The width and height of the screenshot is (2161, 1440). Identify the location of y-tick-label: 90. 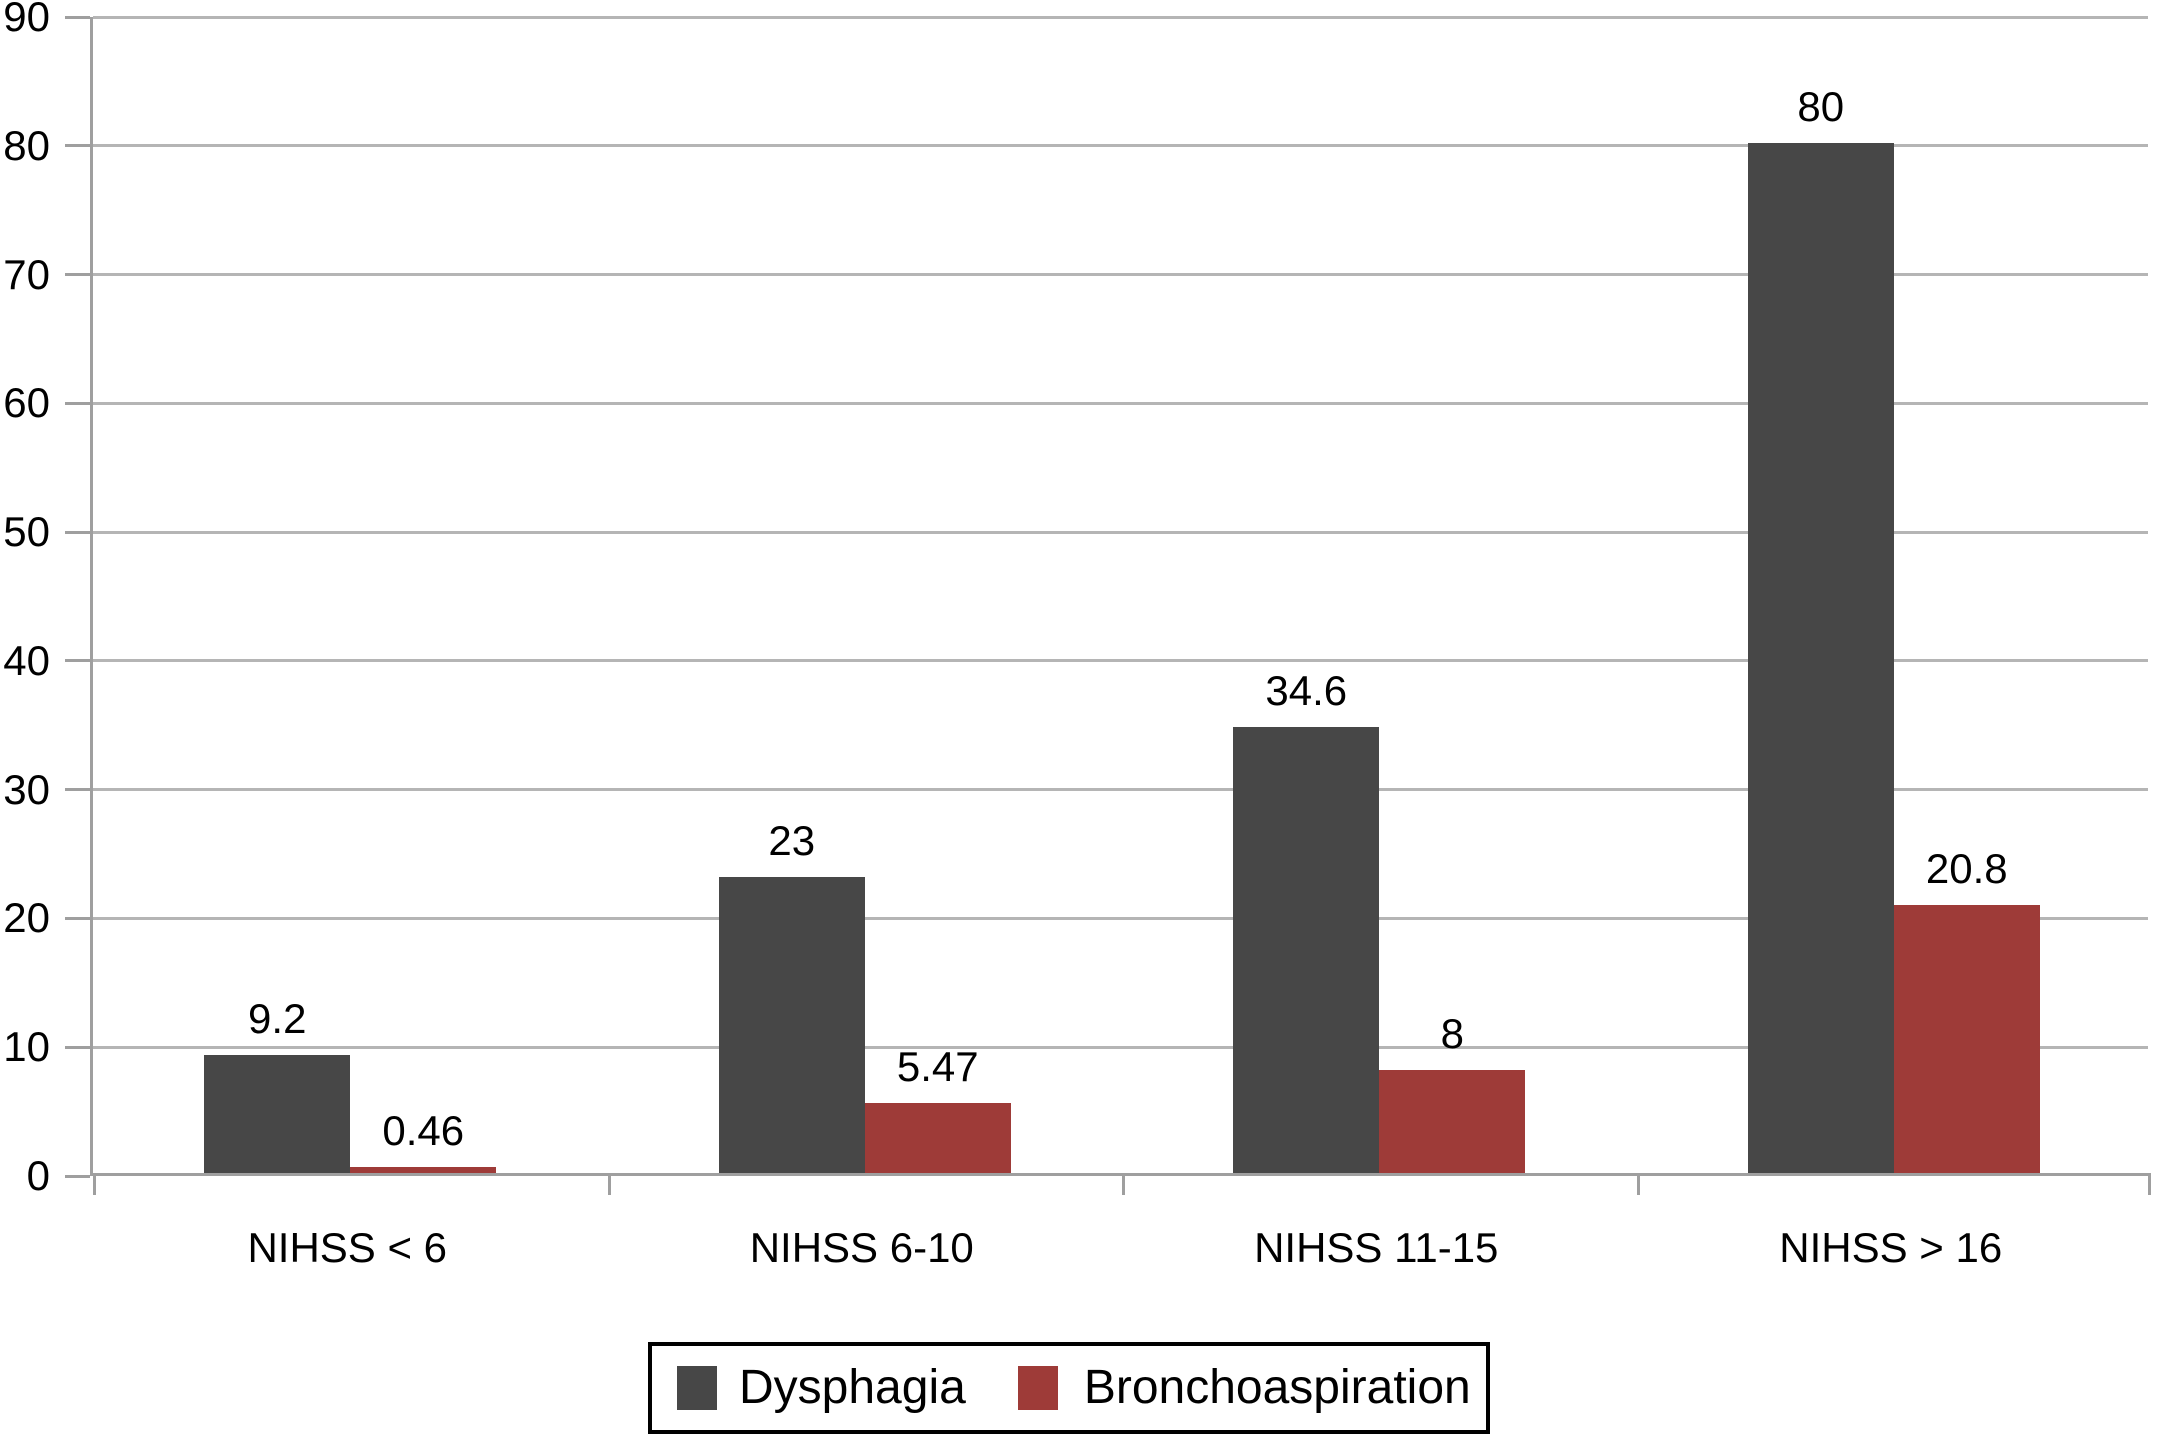
(26, 20).